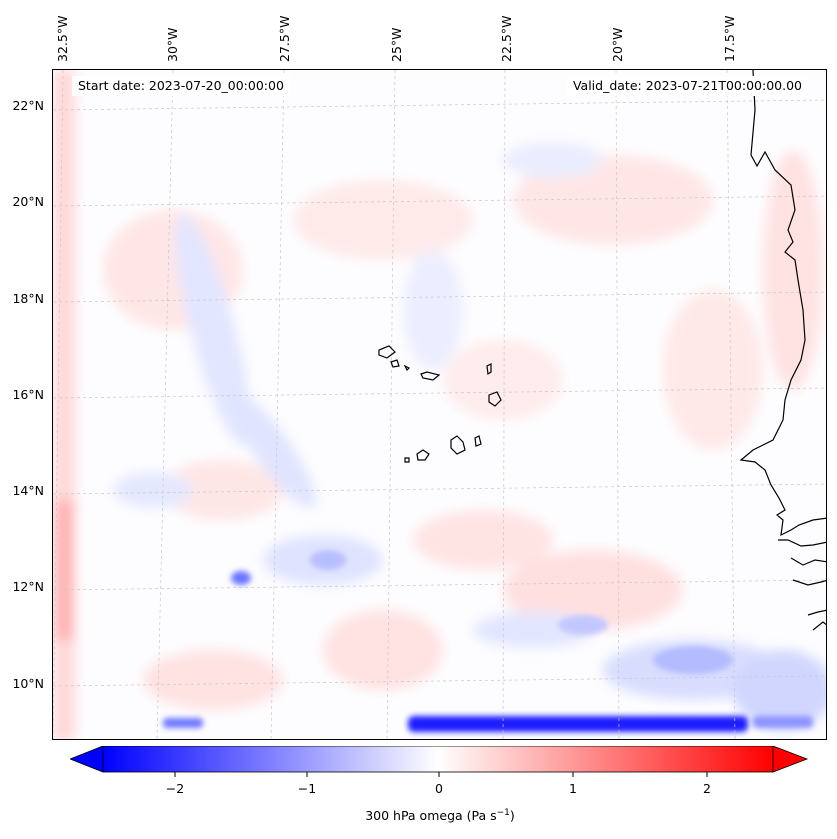  I want to click on lat-label: 22°N, so click(22, 105).